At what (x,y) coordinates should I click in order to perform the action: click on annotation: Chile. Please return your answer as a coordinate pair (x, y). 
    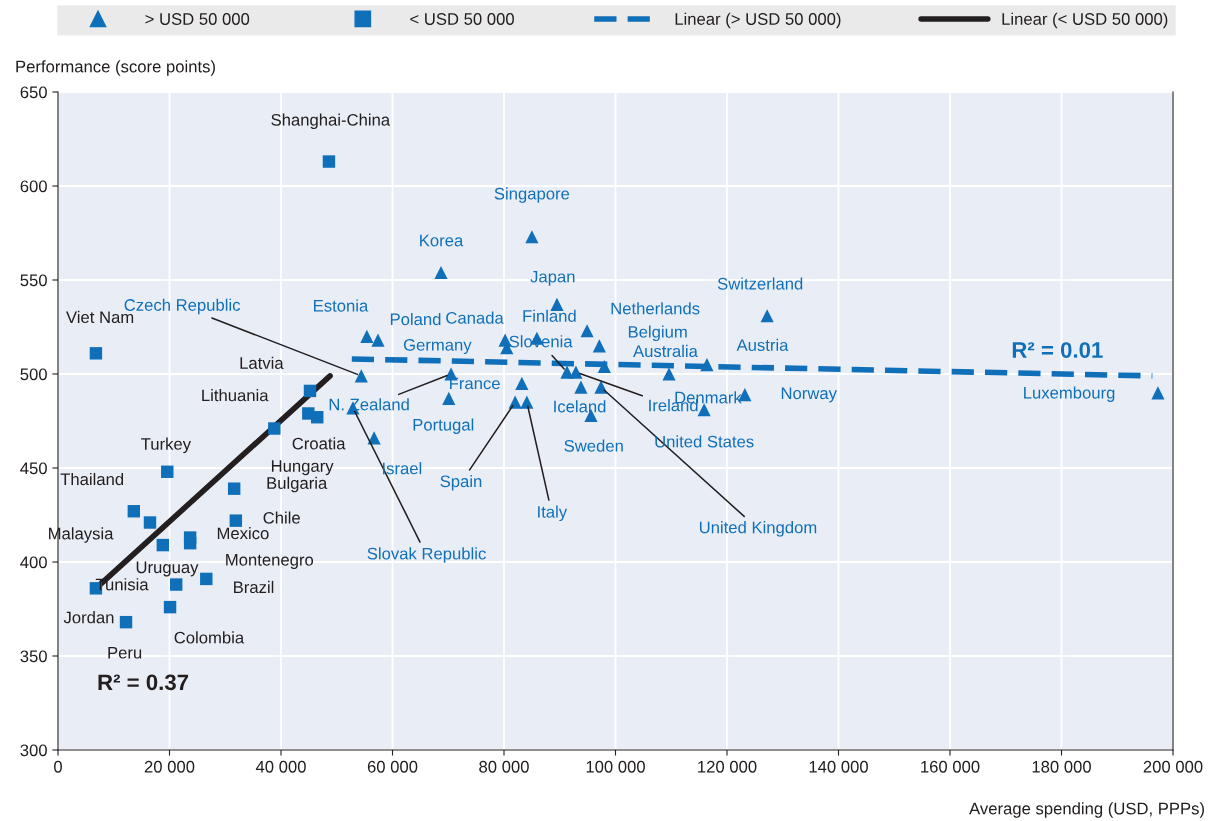
    Looking at the image, I should click on (281, 517).